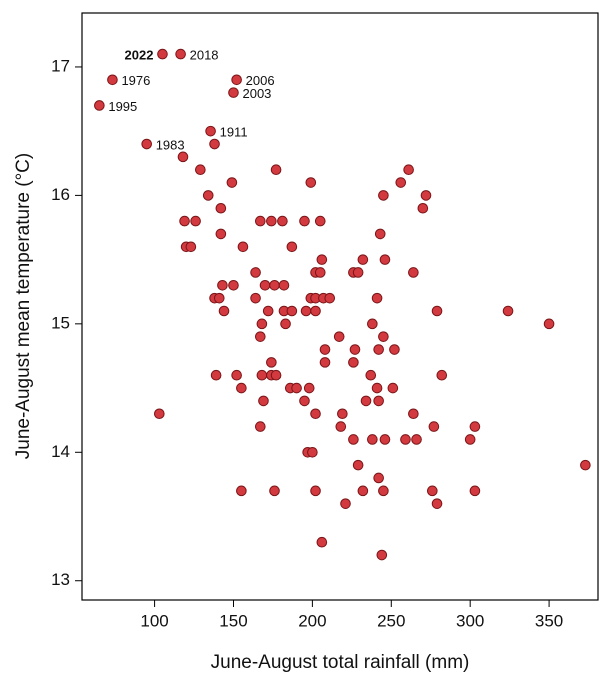 The image size is (603, 680). What do you see at coordinates (60, 194) in the screenshot?
I see `y-tick-label: 16` at bounding box center [60, 194].